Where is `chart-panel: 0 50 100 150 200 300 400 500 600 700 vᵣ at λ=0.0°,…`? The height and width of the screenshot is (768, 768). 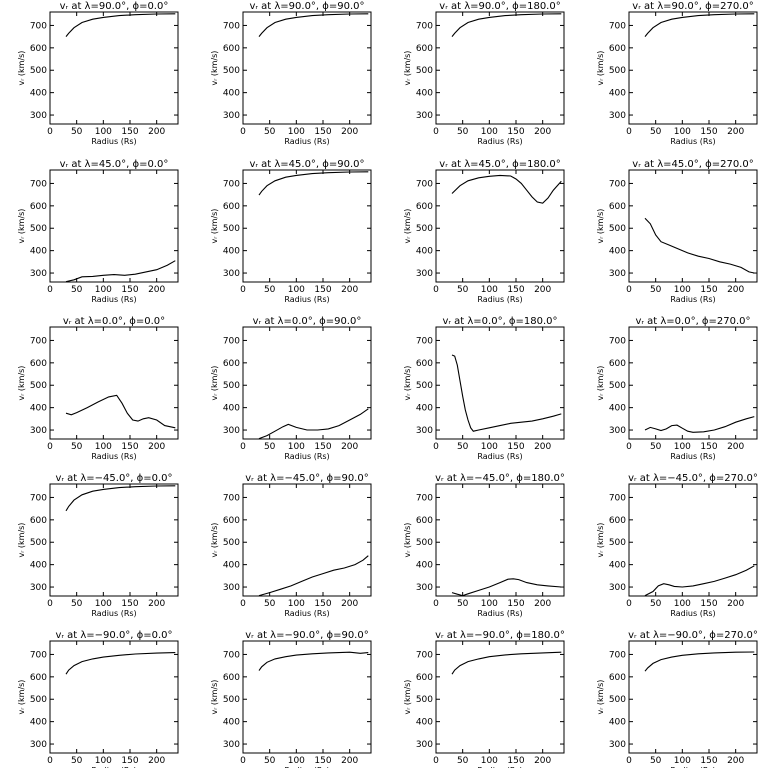 chart-panel: 0 50 100 150 200 300 400 500 600 700 vᵣ at λ=0.0°,… is located at coordinates (98, 388).